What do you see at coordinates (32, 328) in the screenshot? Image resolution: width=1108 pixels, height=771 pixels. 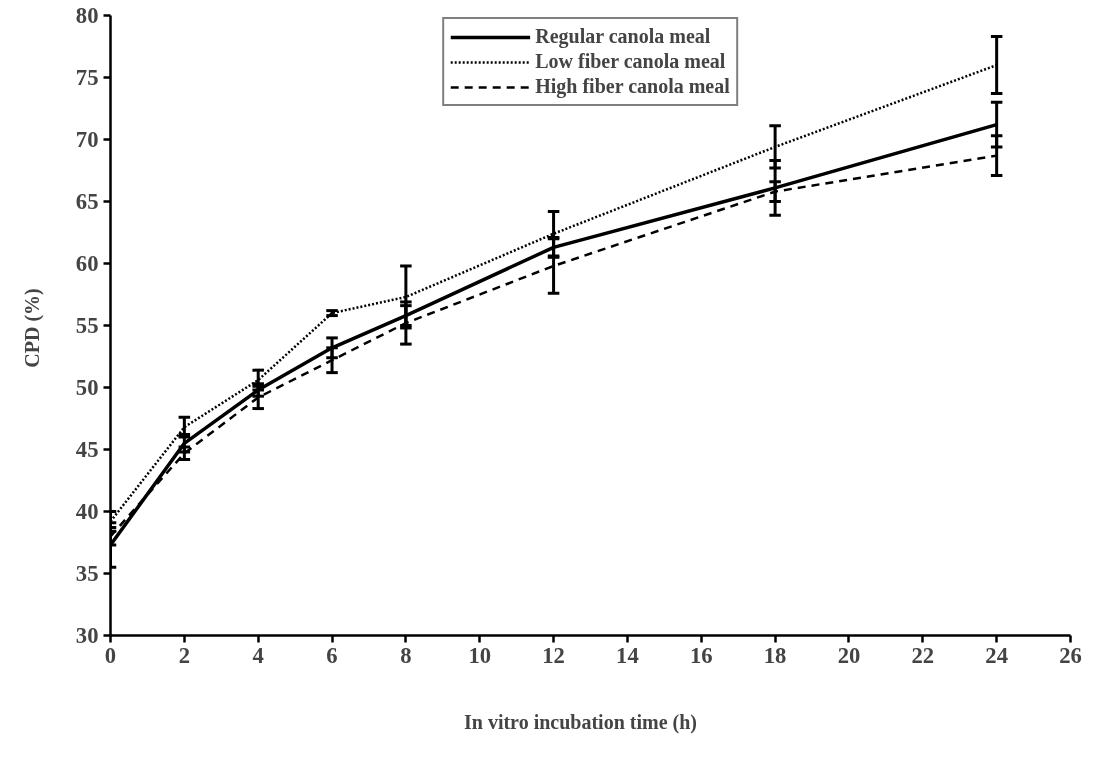 I see `y-axis-title: CPD (%)` at bounding box center [32, 328].